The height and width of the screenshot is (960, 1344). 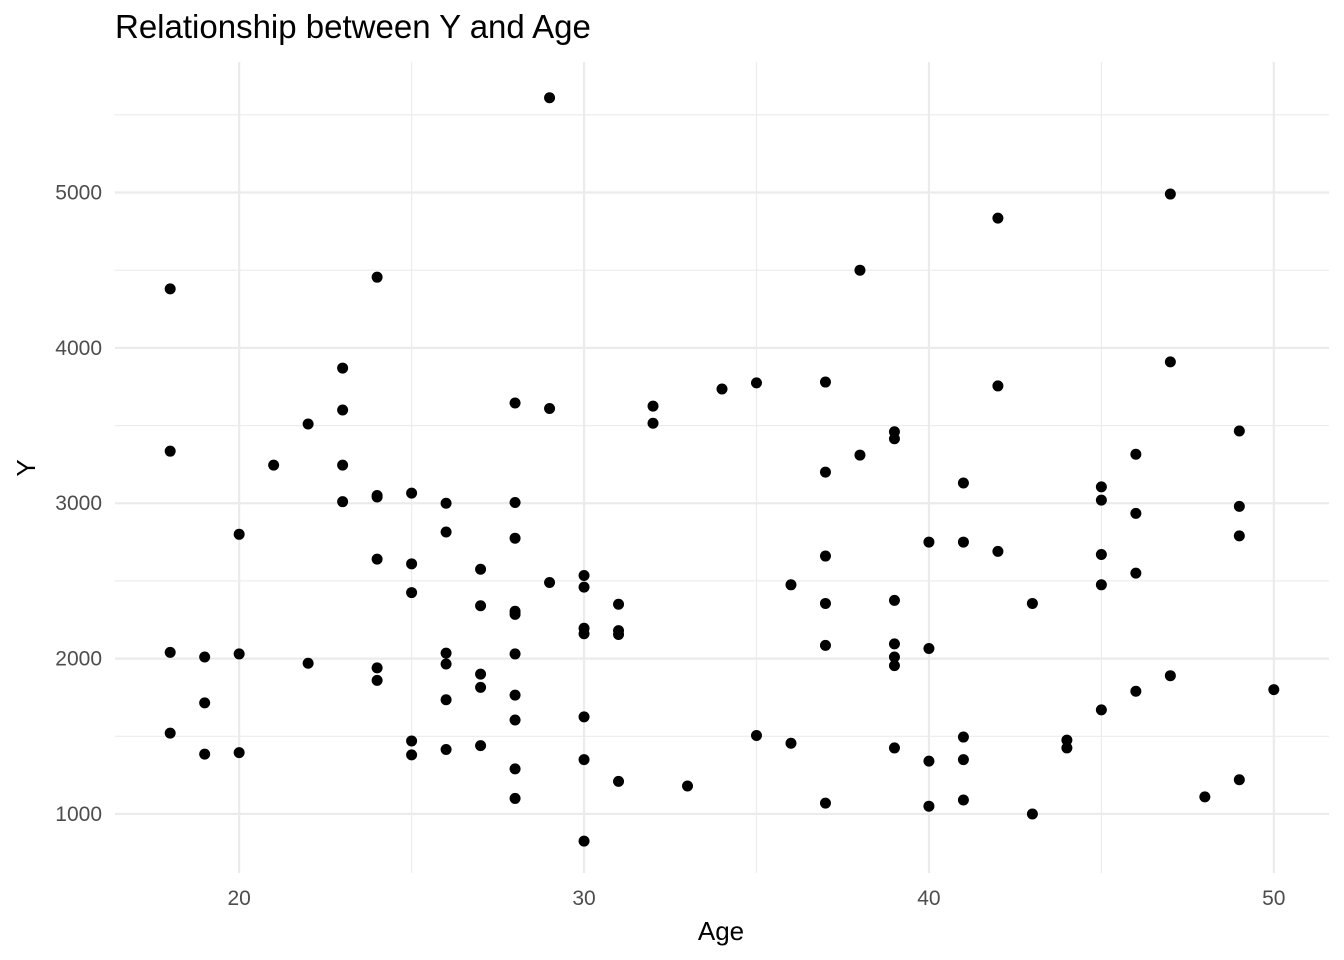 What do you see at coordinates (928, 898) in the screenshot?
I see `x-tick-label: 40` at bounding box center [928, 898].